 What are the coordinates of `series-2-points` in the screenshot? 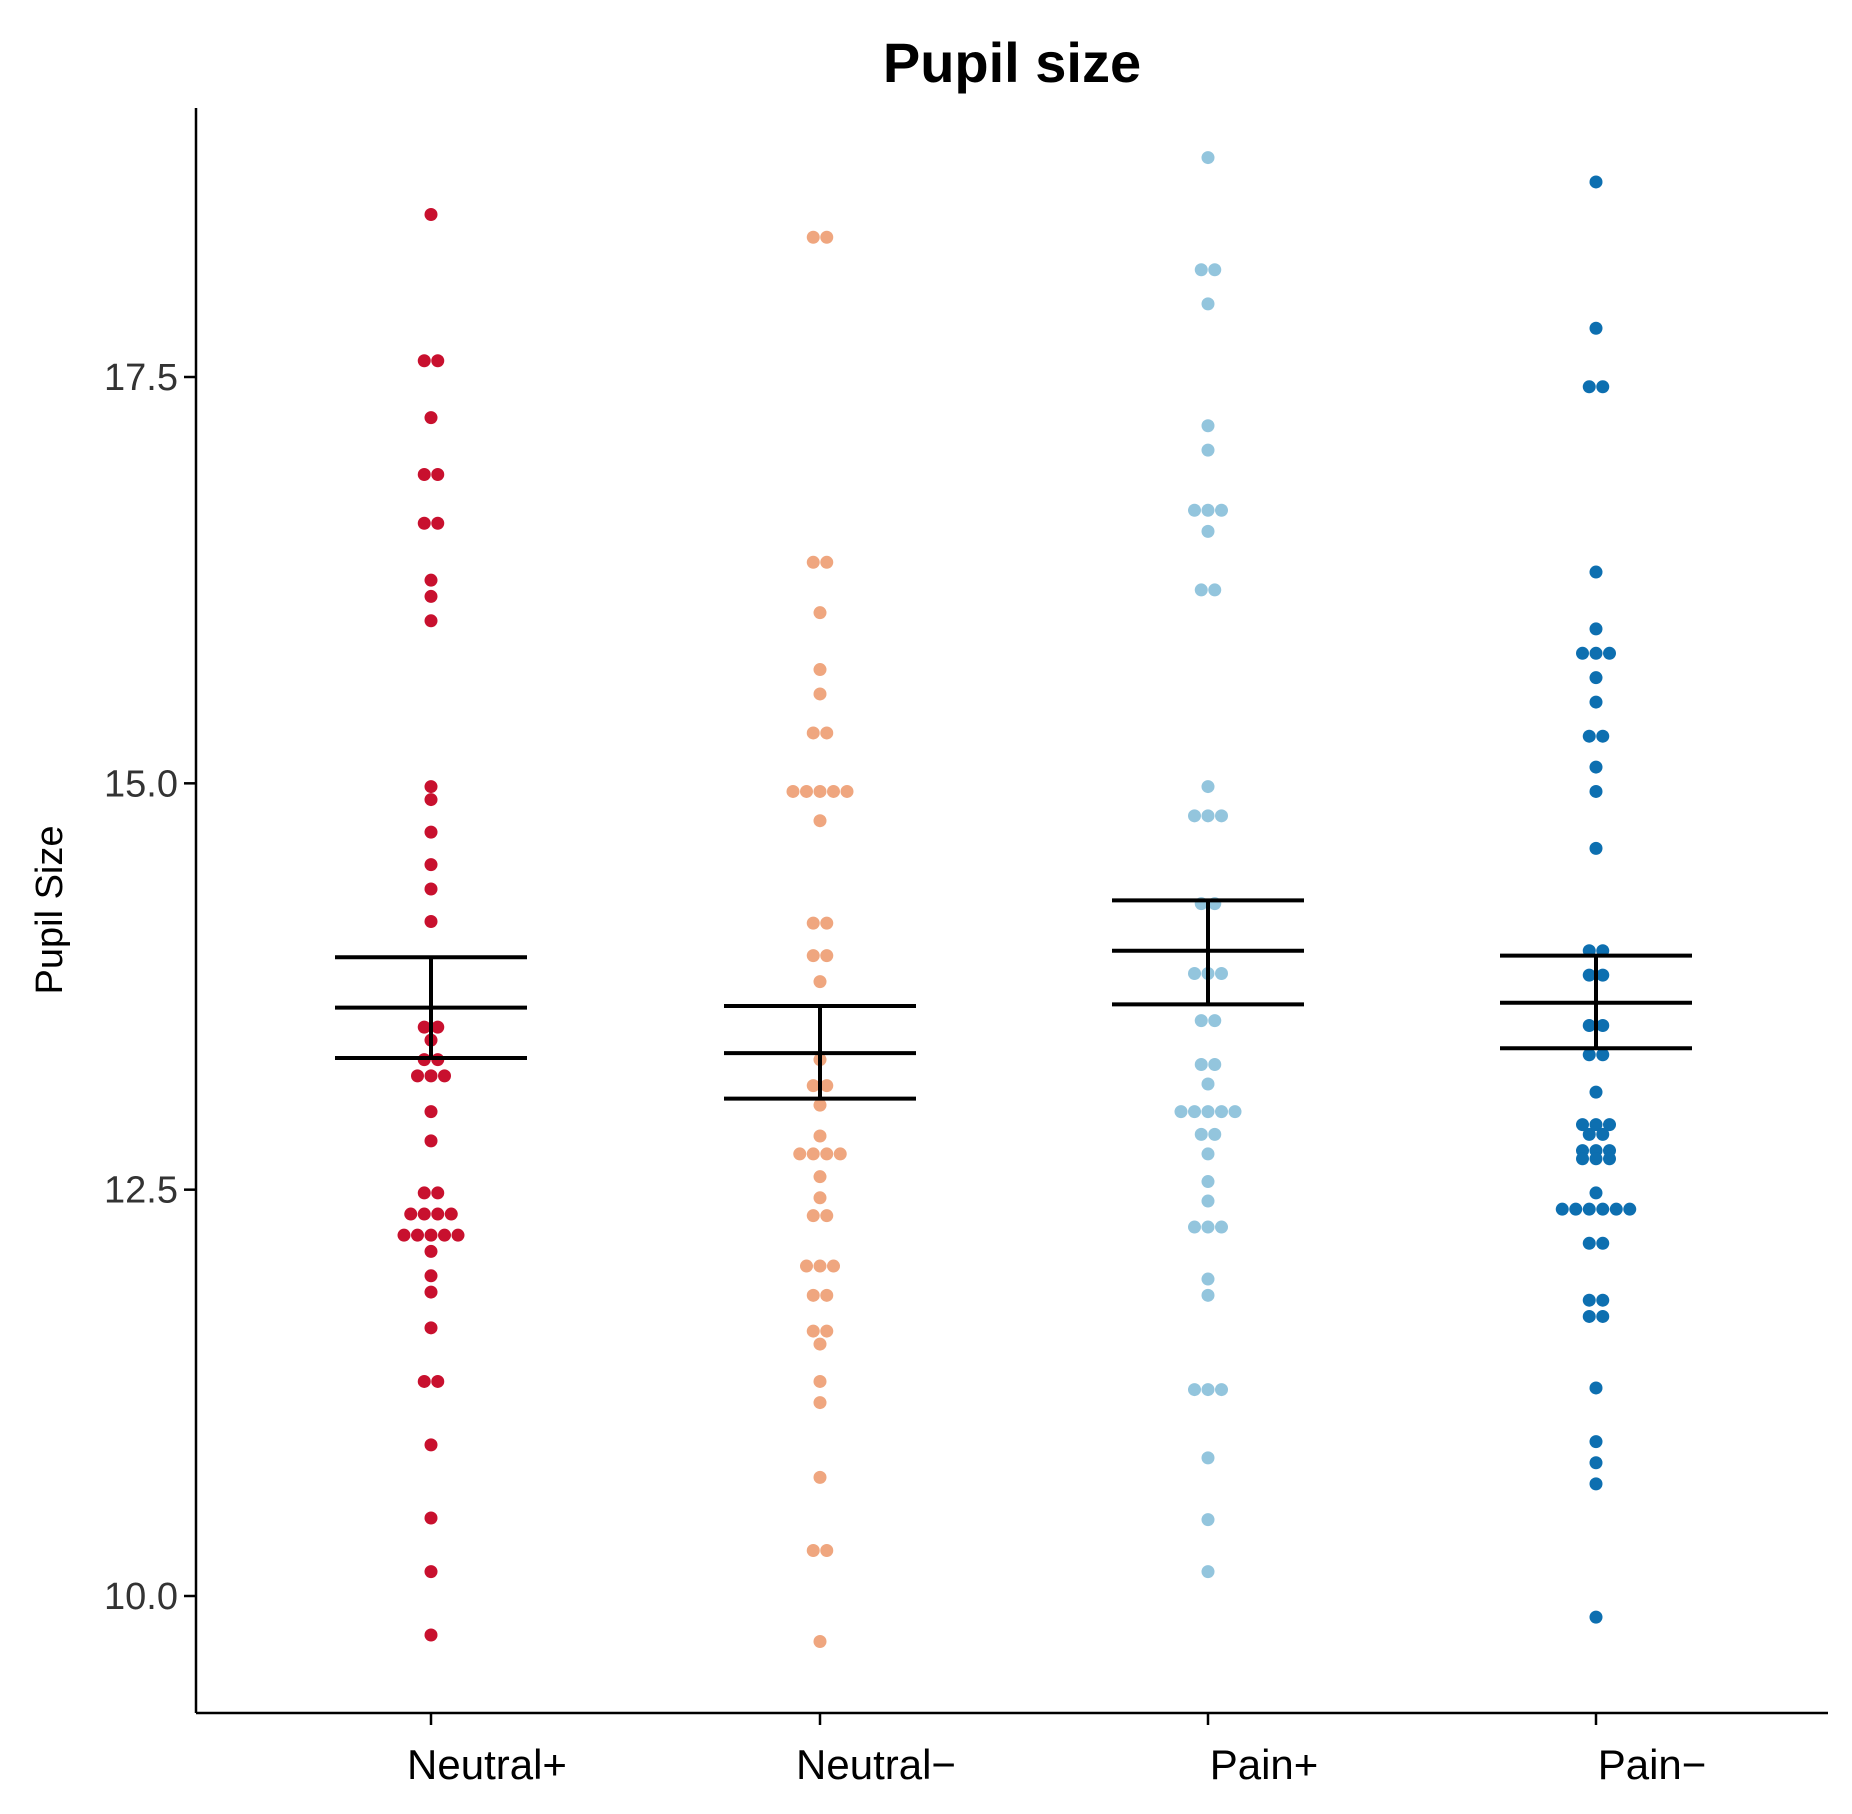 It's located at (820, 939).